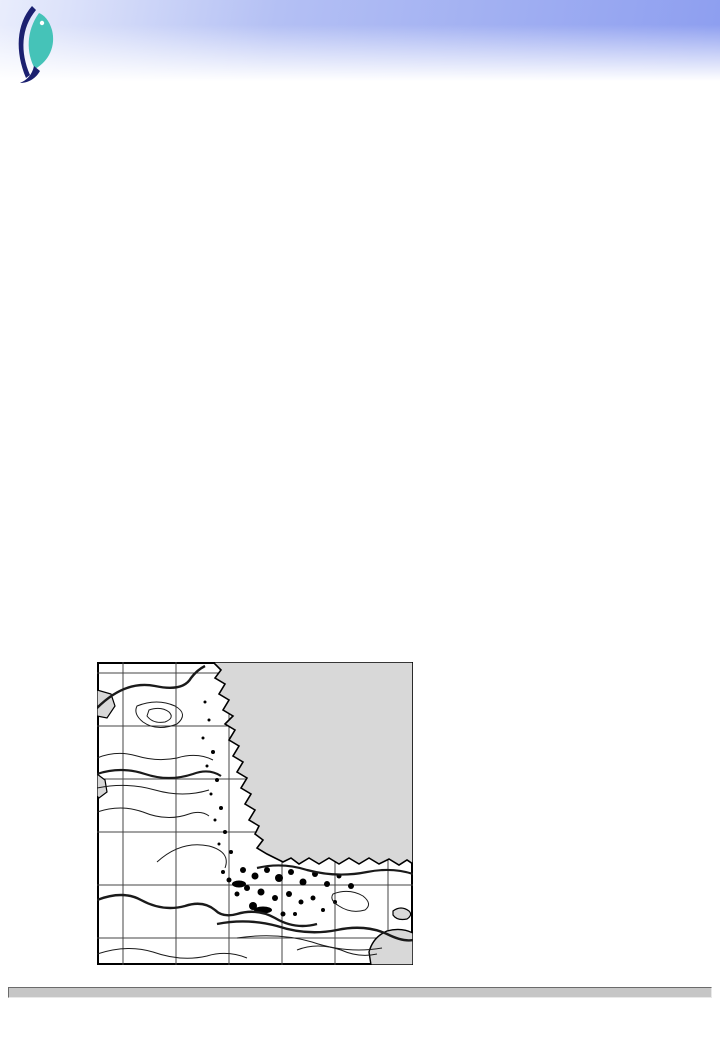 The width and height of the screenshot is (720, 1040). Describe the element at coordinates (360, 44) in the screenshot. I see `header-banner` at that location.